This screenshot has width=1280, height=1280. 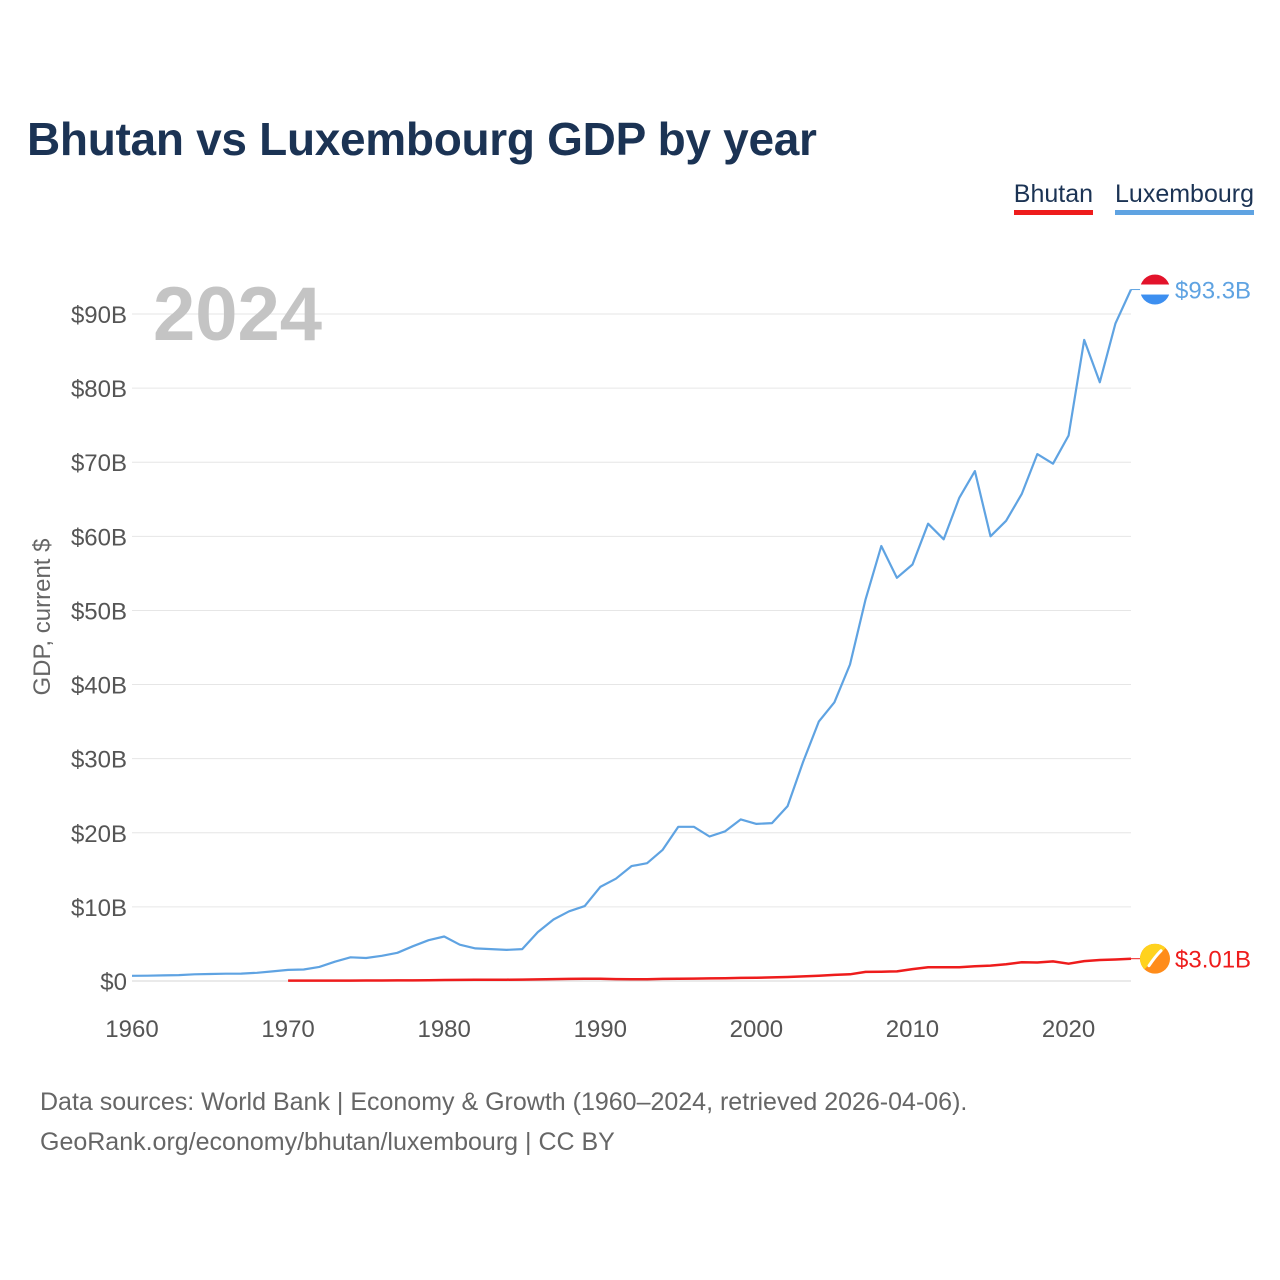 I want to click on y-tick-label: $40B, so click(x=99, y=686).